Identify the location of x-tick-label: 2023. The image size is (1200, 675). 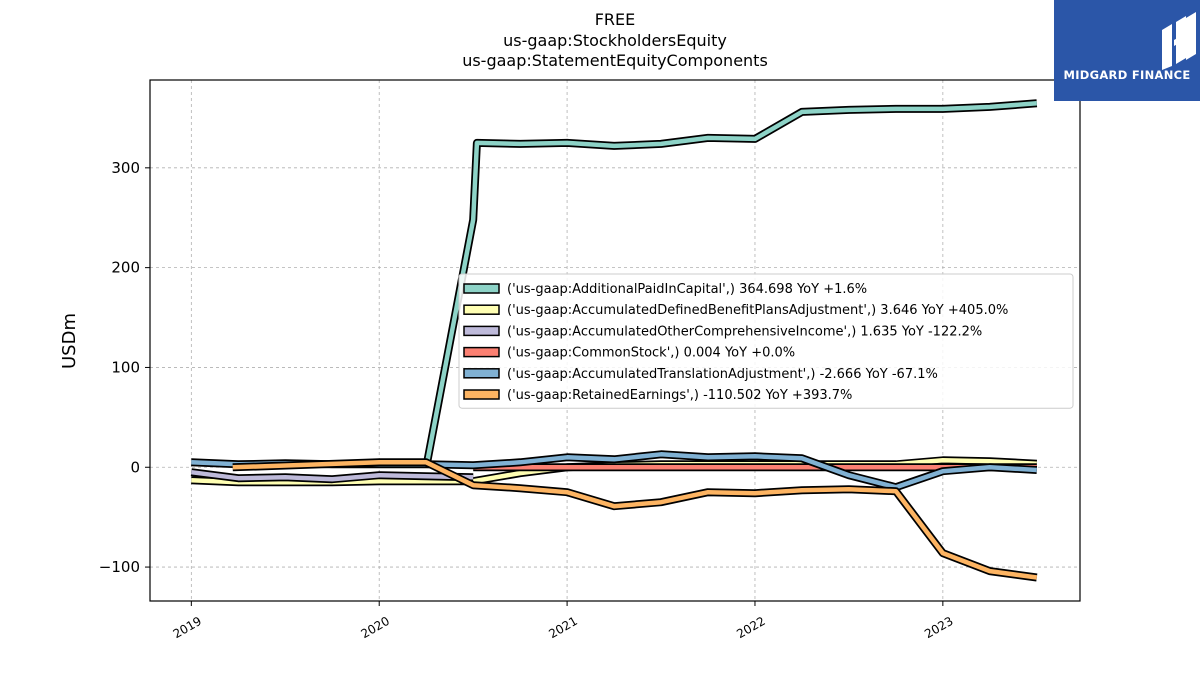
(938, 627).